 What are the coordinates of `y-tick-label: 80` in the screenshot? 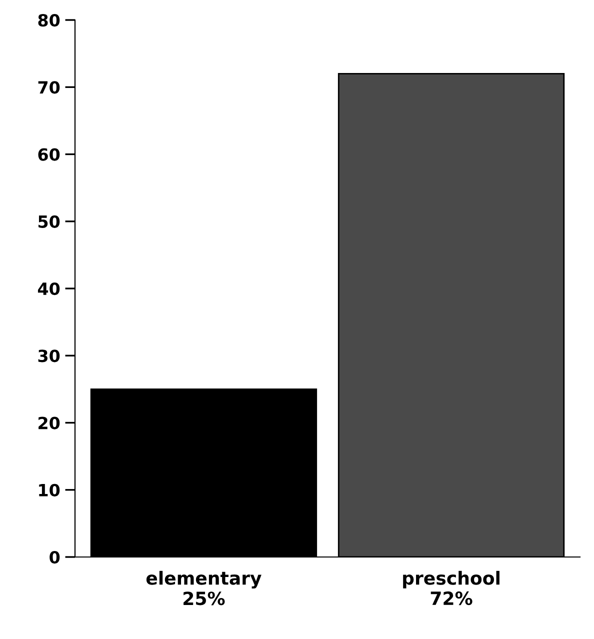 It's located at (49, 20).